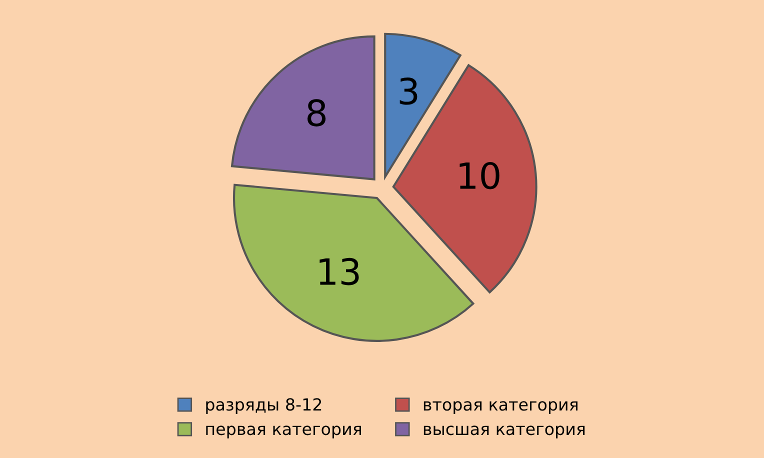 The image size is (764, 458). Describe the element at coordinates (264, 406) in the screenshot. I see `legend-label: разряды 8-12` at that location.